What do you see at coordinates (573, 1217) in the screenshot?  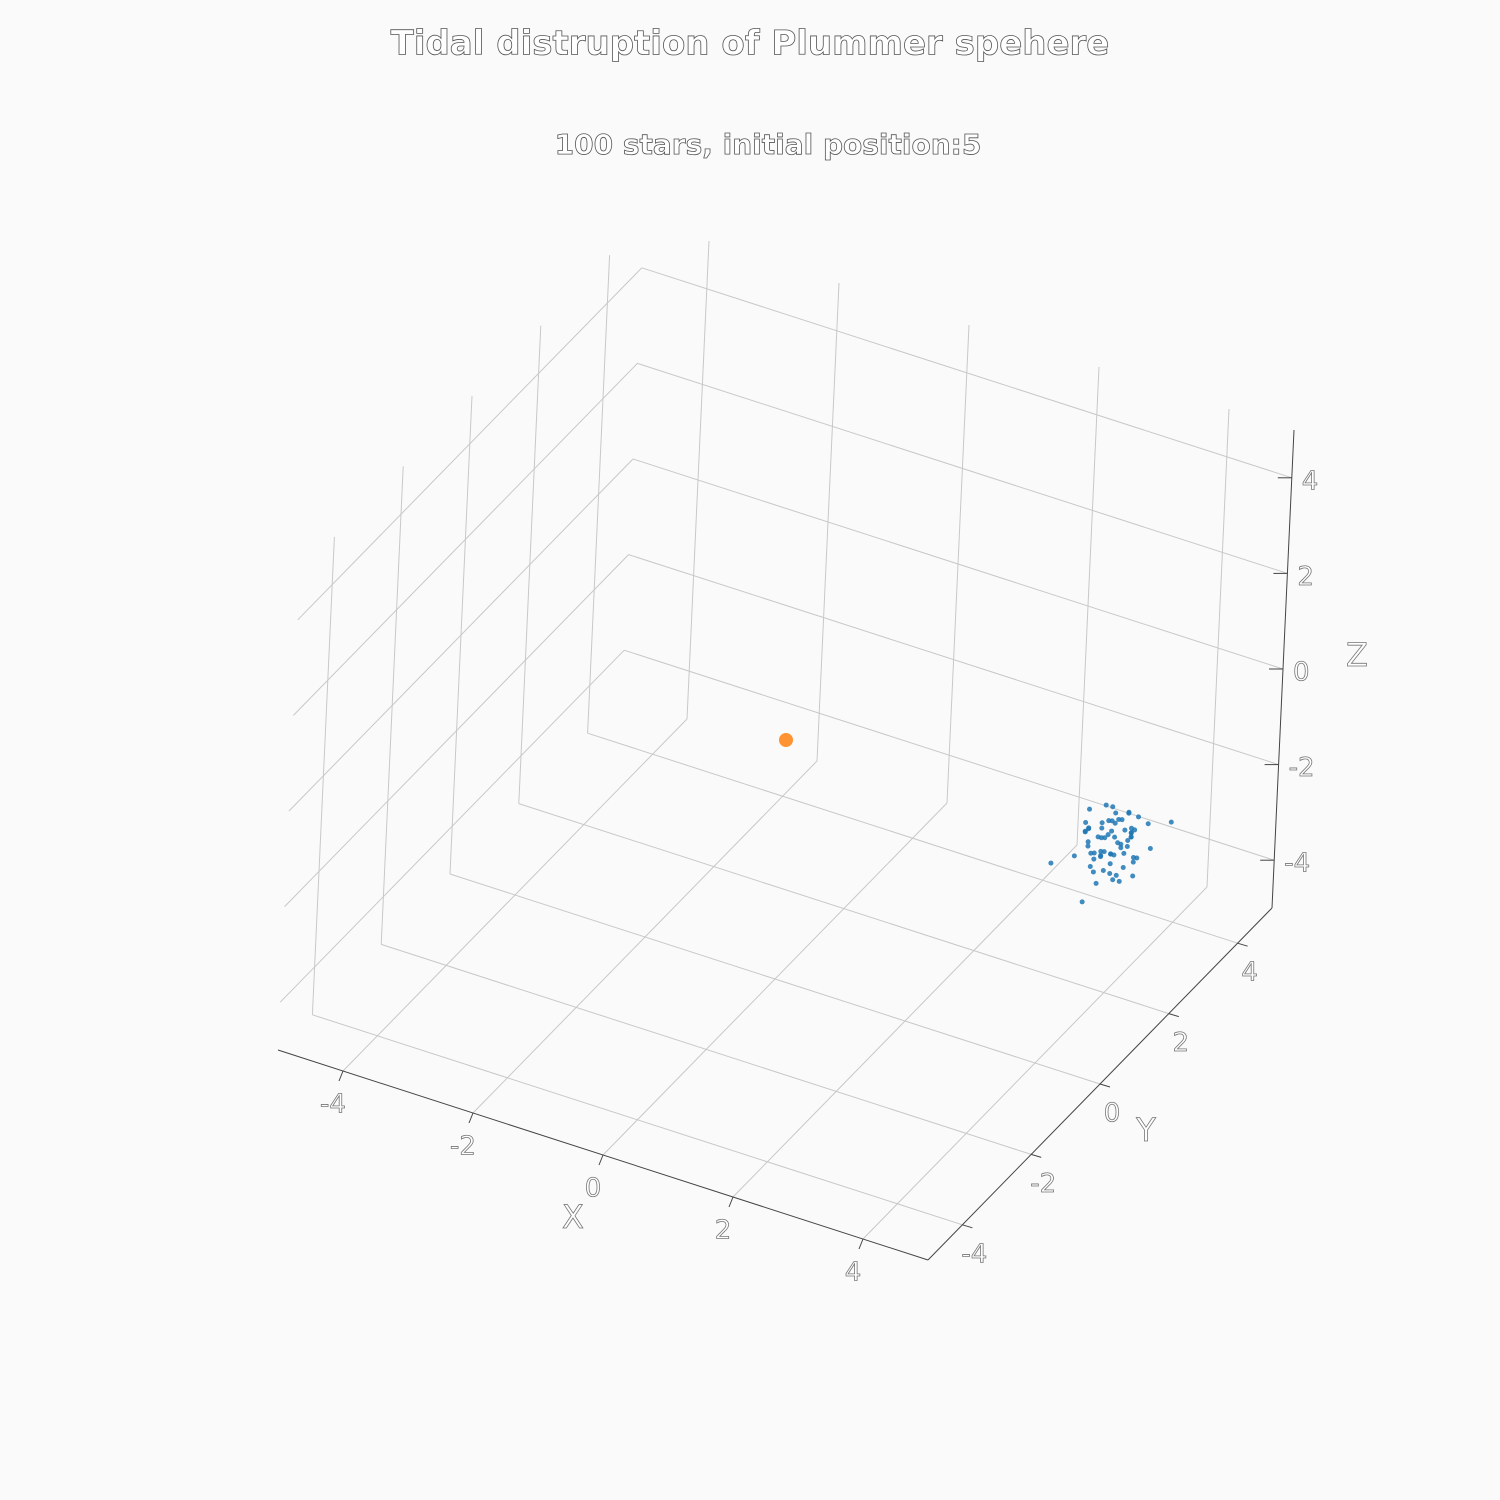 I see `x-axis-label: X` at bounding box center [573, 1217].